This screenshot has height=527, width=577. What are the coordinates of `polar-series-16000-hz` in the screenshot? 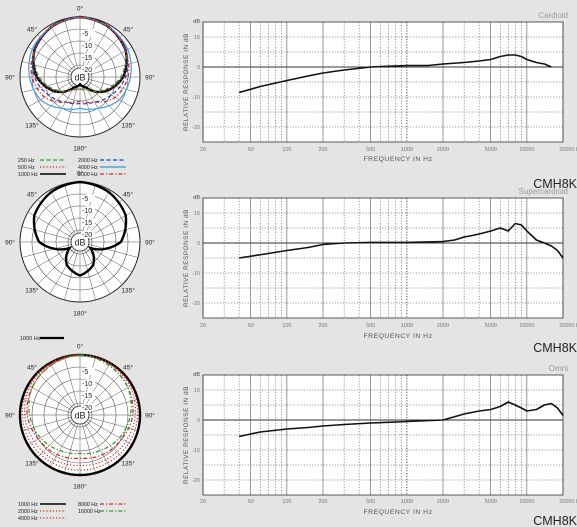 It's located at (80, 404).